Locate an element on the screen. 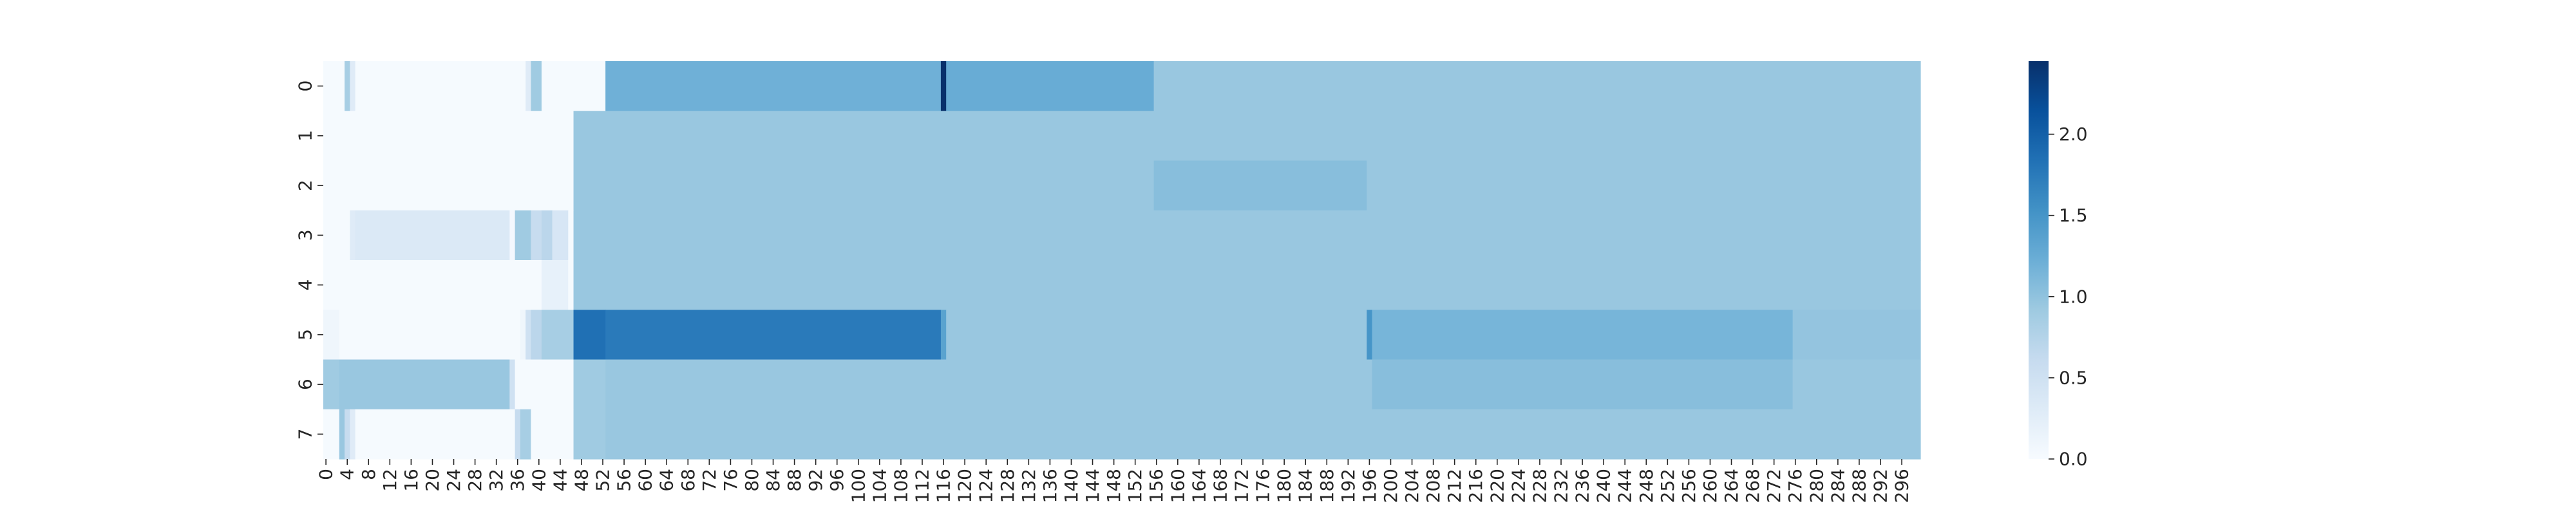 The height and width of the screenshot is (515, 2576). x-tick-label: 0 is located at coordinates (326, 475).